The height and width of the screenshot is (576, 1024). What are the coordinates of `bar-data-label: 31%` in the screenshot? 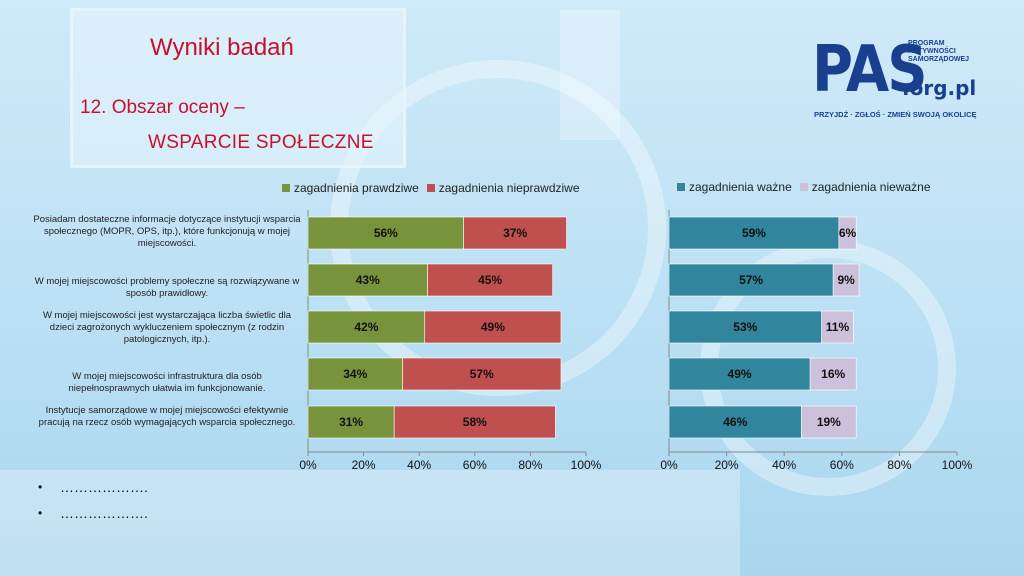 It's located at (351, 422).